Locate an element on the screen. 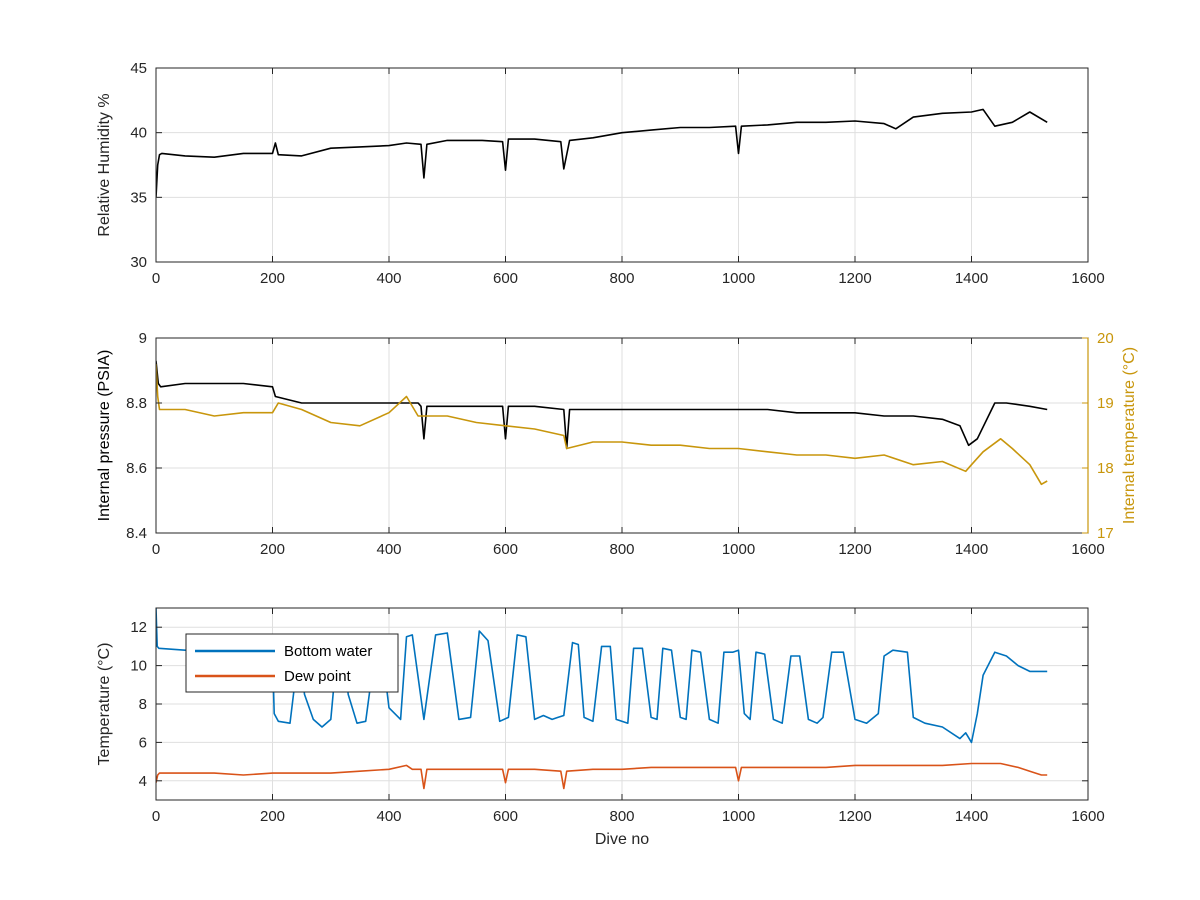 Image resolution: width=1200 pixels, height=900 pixels. y-tick-label: 6 is located at coordinates (143, 742).